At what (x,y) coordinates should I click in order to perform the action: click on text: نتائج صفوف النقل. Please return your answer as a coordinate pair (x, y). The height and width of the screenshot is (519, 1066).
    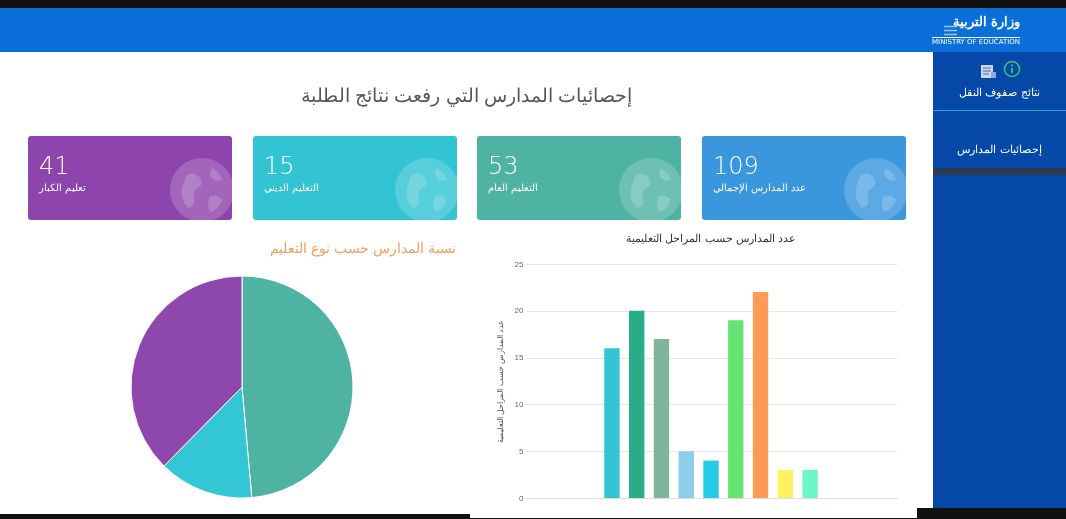
    Looking at the image, I should click on (999, 92).